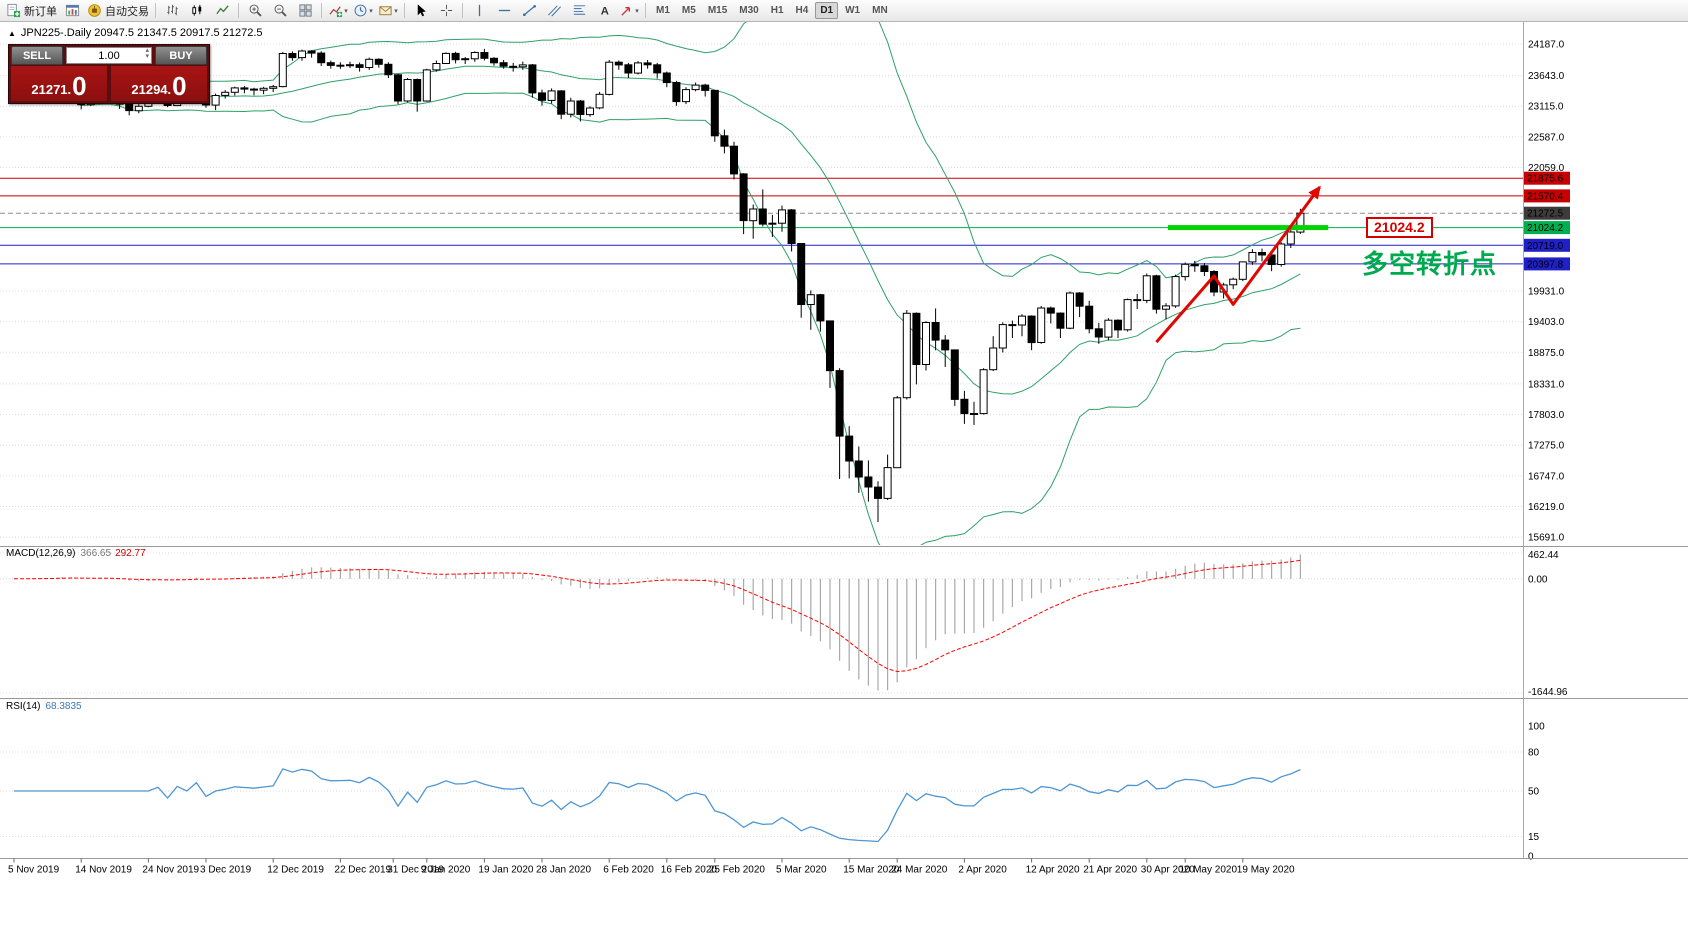 Image resolution: width=1688 pixels, height=943 pixels. Describe the element at coordinates (222, 11) in the screenshot. I see `line-chart-button` at that location.